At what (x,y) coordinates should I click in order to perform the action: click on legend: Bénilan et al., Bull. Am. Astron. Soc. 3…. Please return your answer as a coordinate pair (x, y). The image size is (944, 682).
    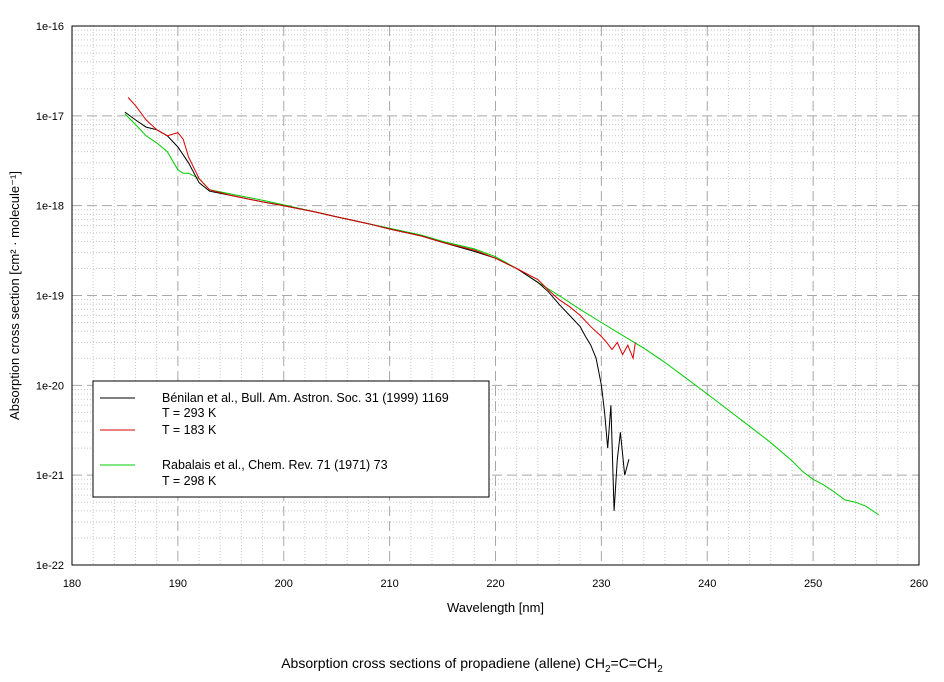
    Looking at the image, I should click on (291, 439).